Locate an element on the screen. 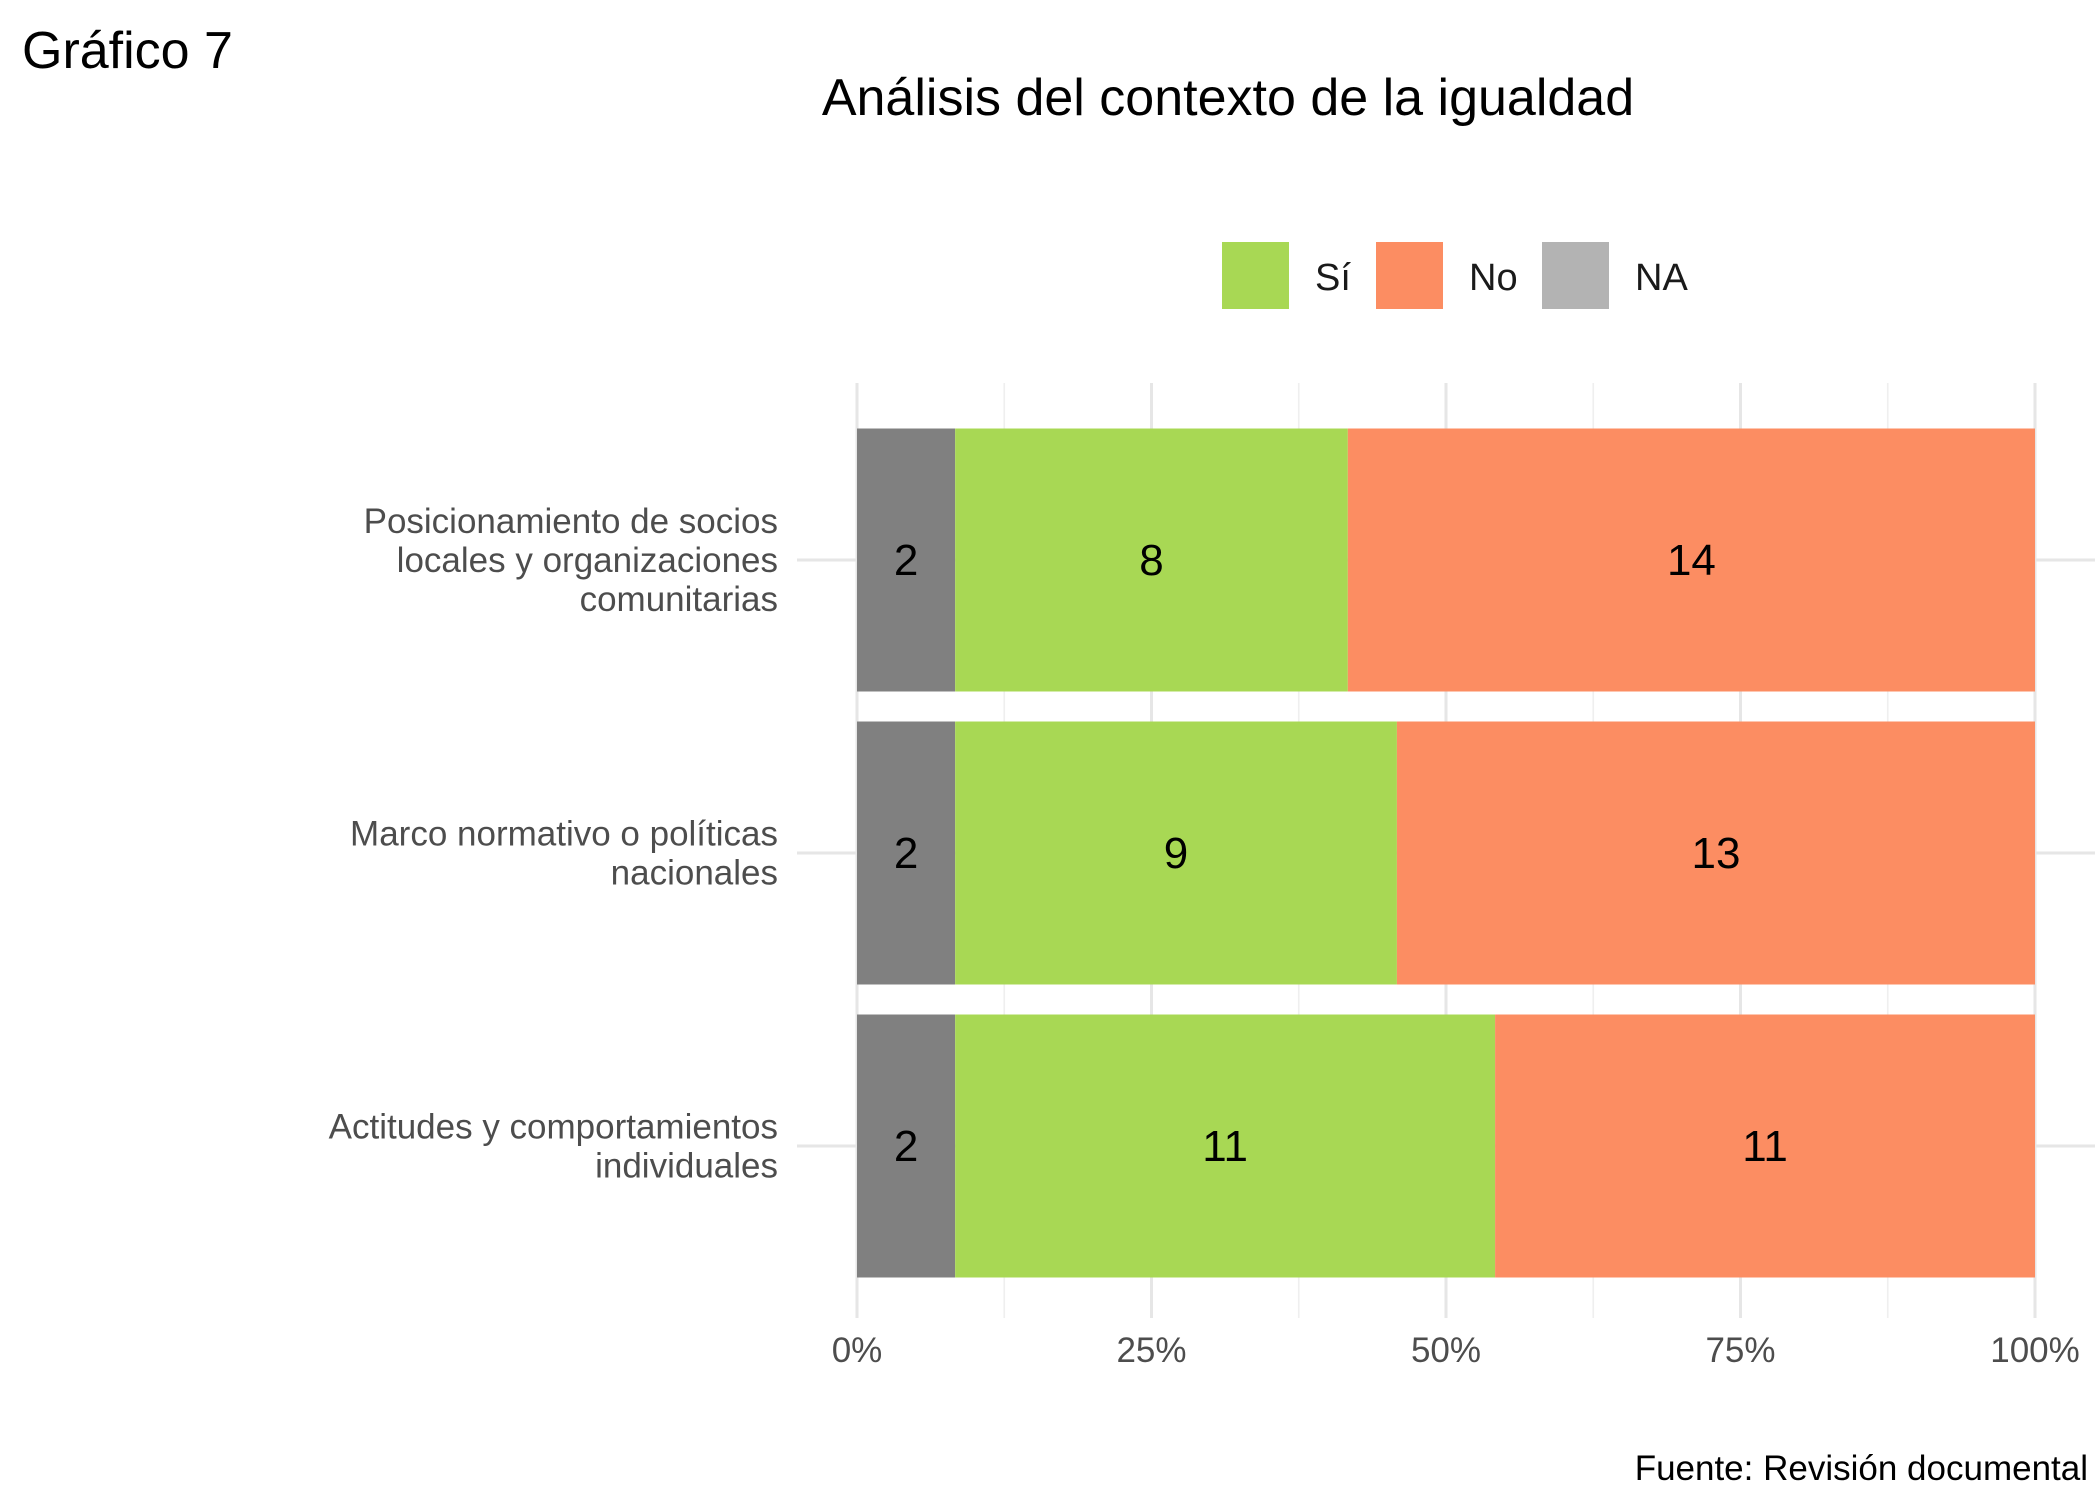  bar-value-label: 13 is located at coordinates (1715, 853).